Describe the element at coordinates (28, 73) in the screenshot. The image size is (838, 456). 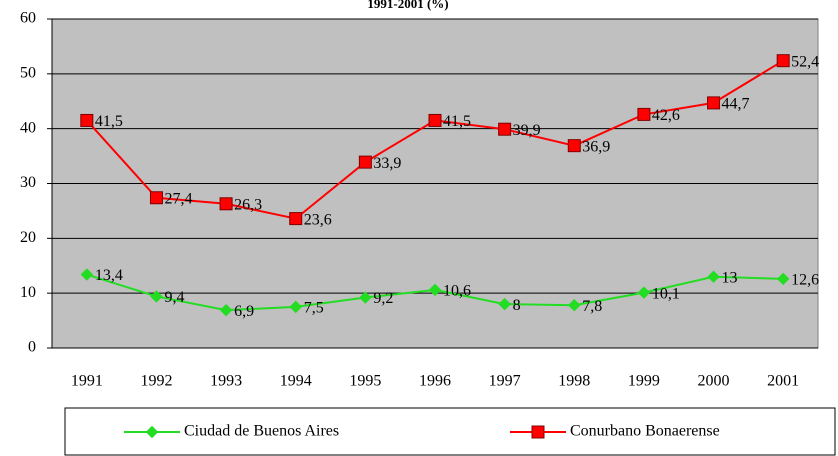
I see `y-tick-label: 50` at that location.